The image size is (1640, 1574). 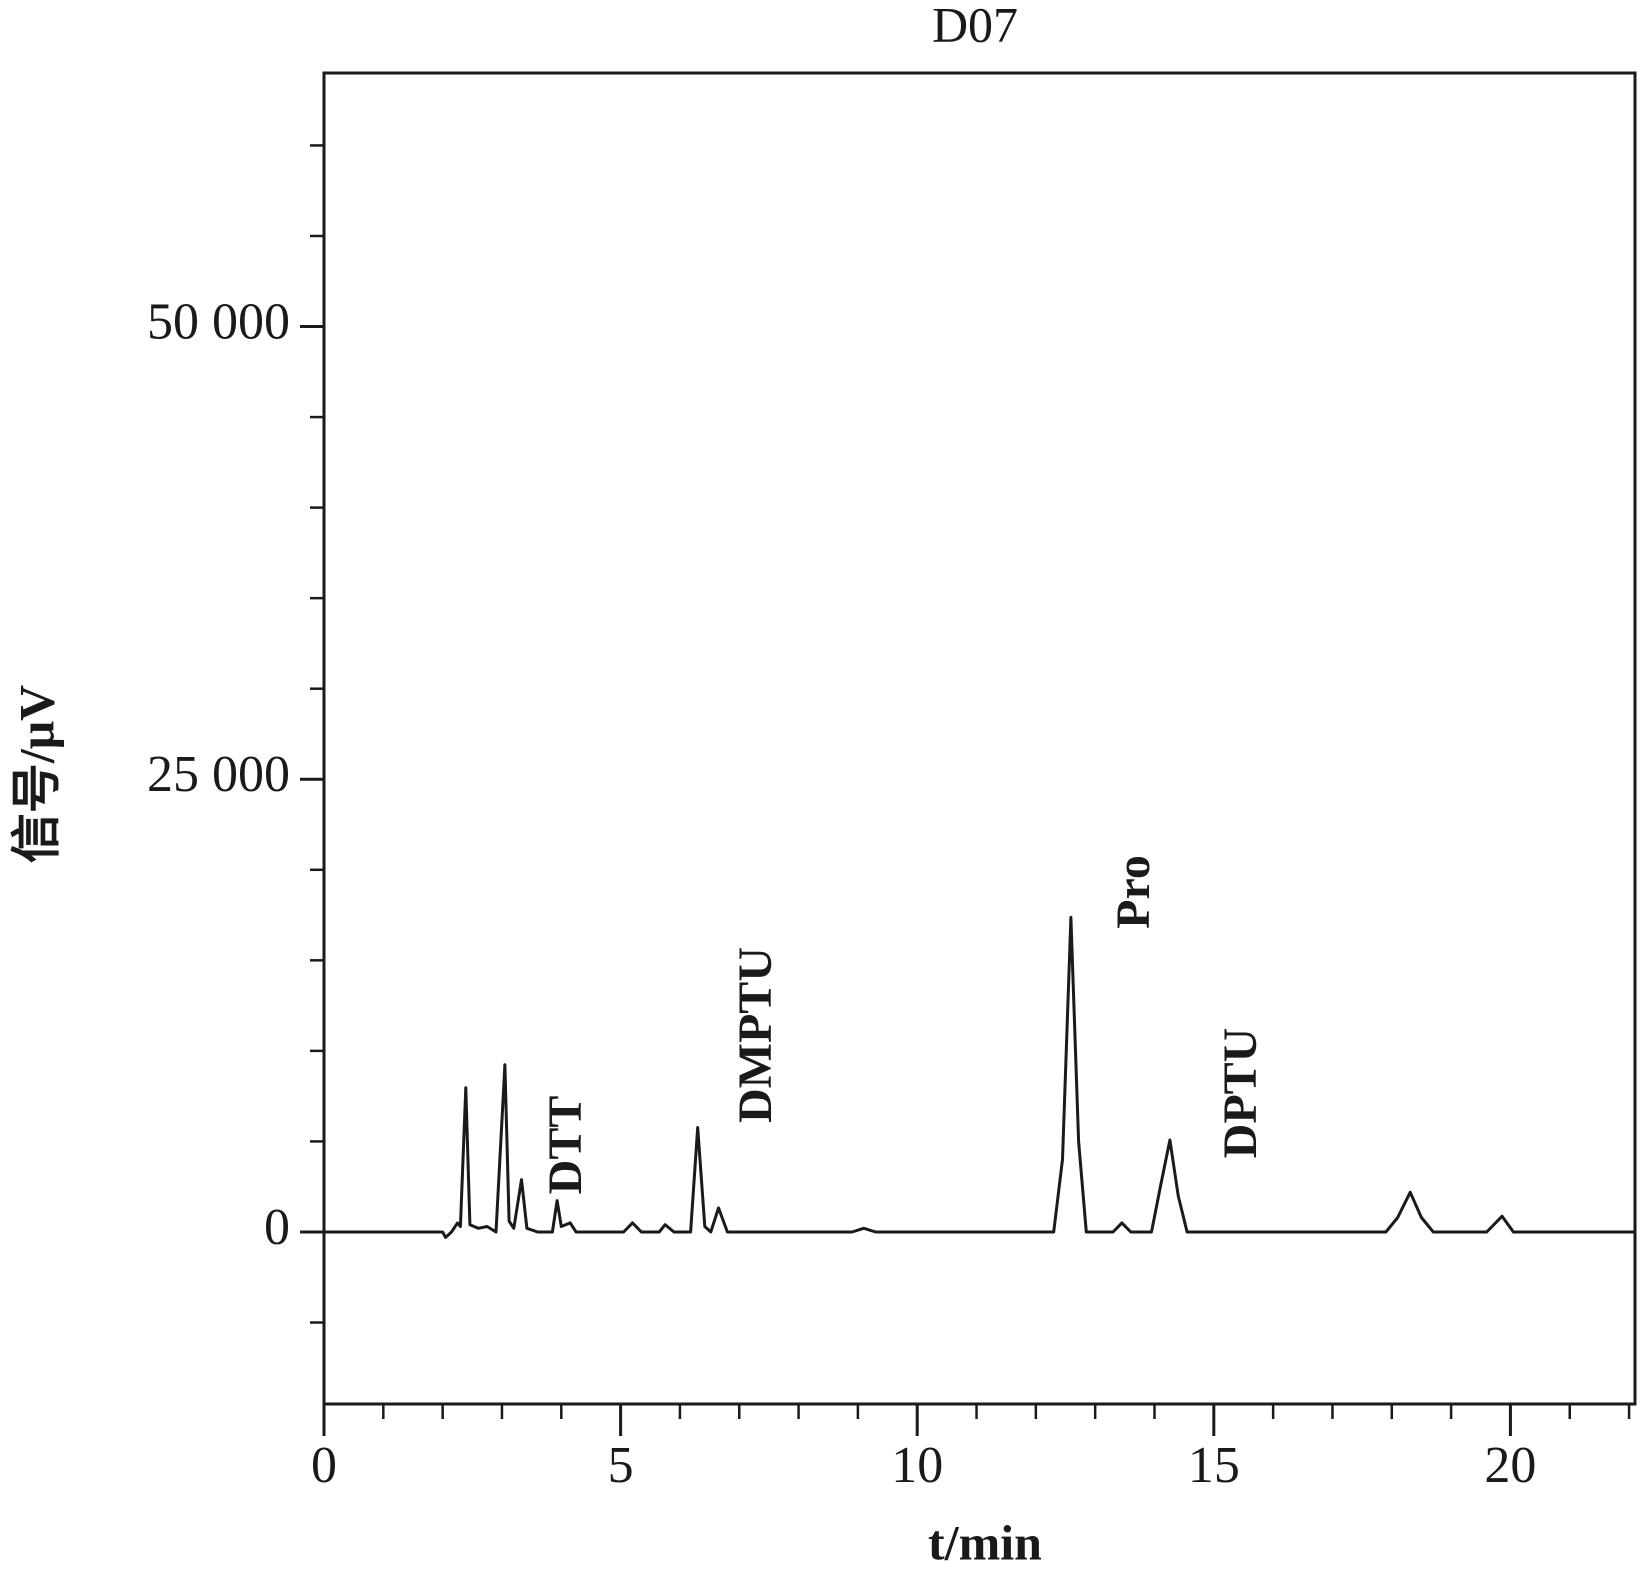 What do you see at coordinates (917, 1465) in the screenshot?
I see `x-tick-label: 10` at bounding box center [917, 1465].